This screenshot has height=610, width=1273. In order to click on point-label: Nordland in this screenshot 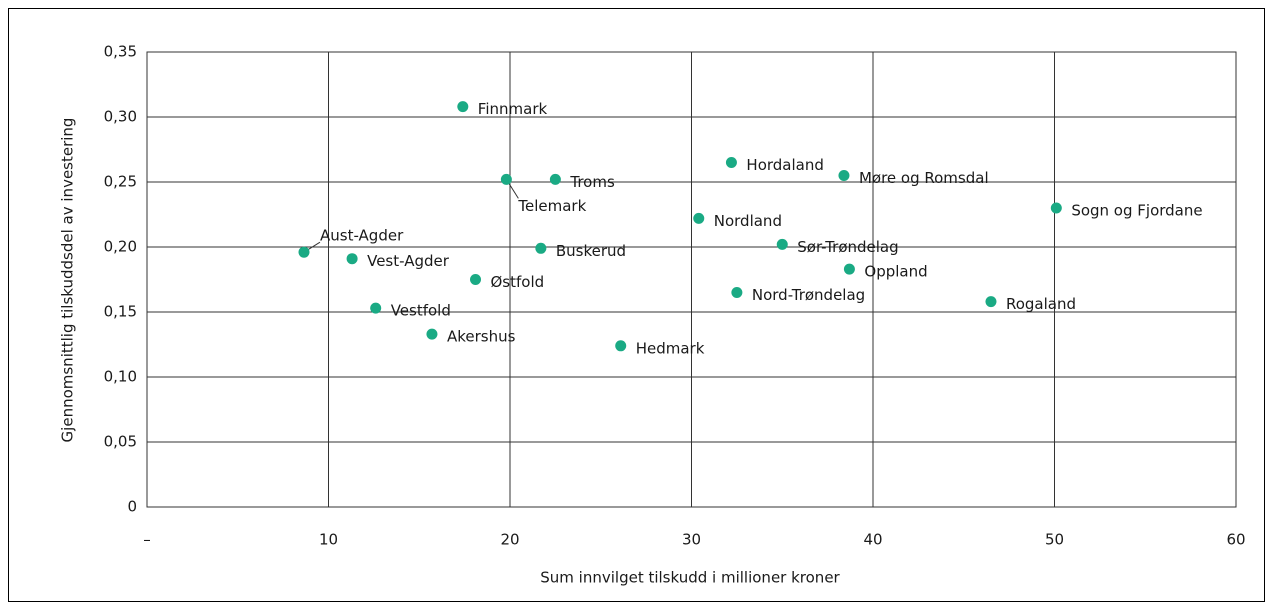, I will do `click(748, 221)`.